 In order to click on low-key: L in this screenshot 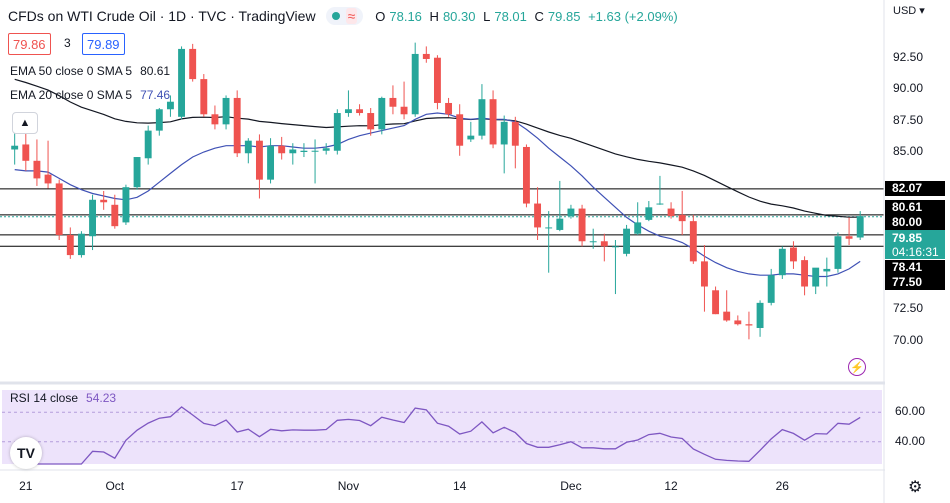, I will do `click(487, 16)`.